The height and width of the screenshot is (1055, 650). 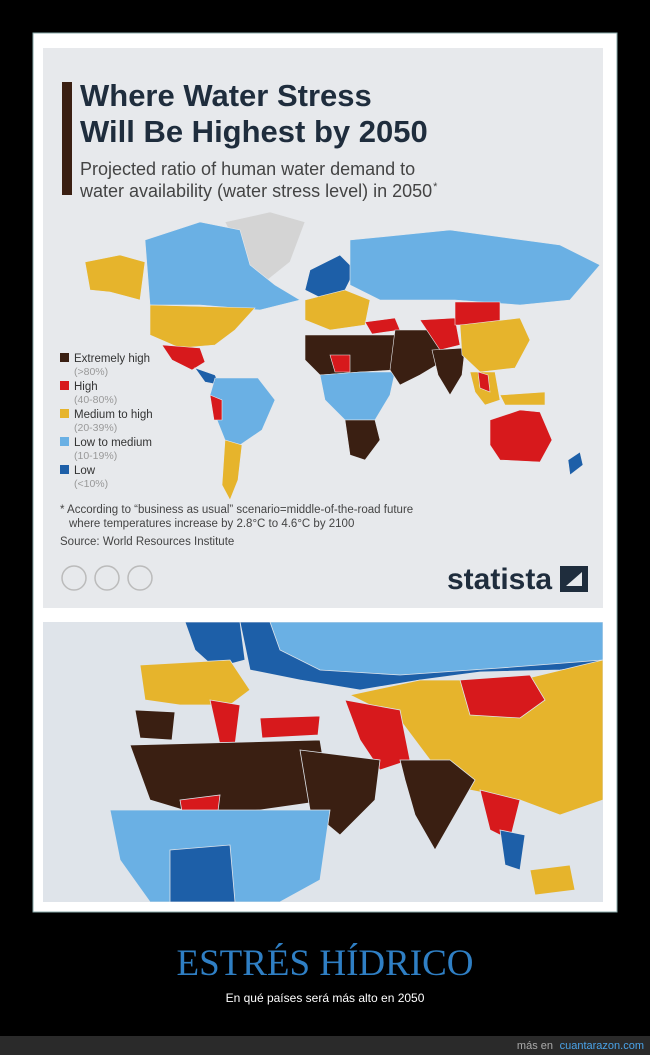 I want to click on brand-logo, so click(x=574, y=579).